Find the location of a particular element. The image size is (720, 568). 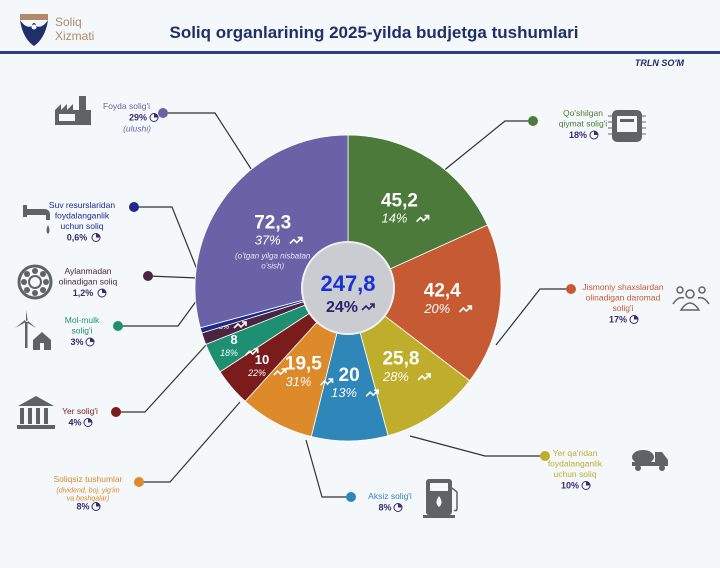

slice-growth: 8% is located at coordinates (224, 327).